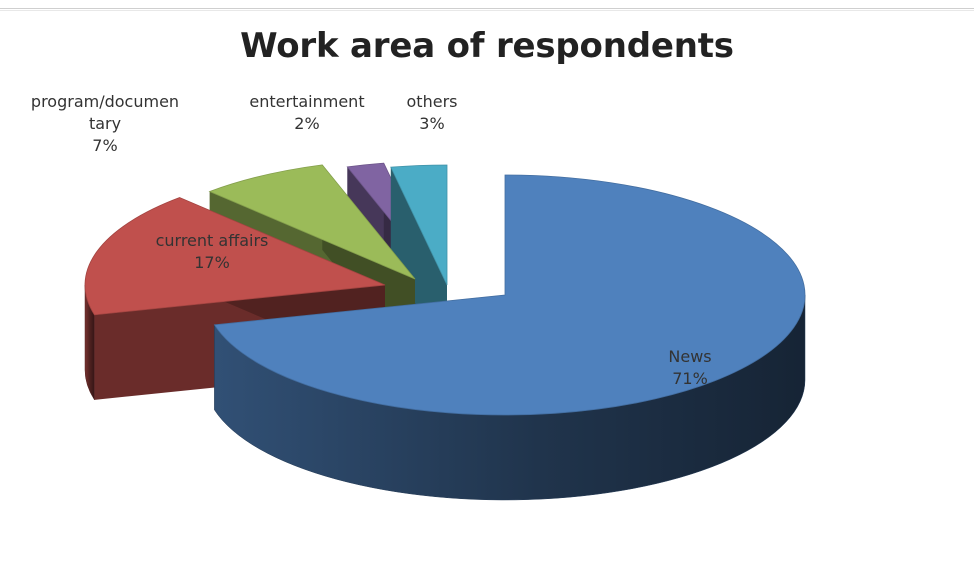 Image resolution: width=974 pixels, height=582 pixels. I want to click on data-label-program-documentary: program/documen tary 7%, so click(105, 123).